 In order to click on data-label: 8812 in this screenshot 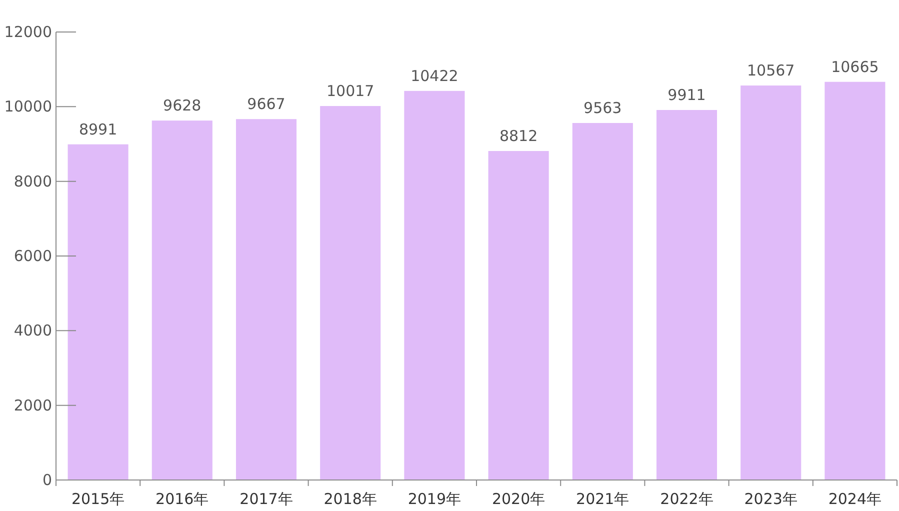, I will do `click(518, 136)`.